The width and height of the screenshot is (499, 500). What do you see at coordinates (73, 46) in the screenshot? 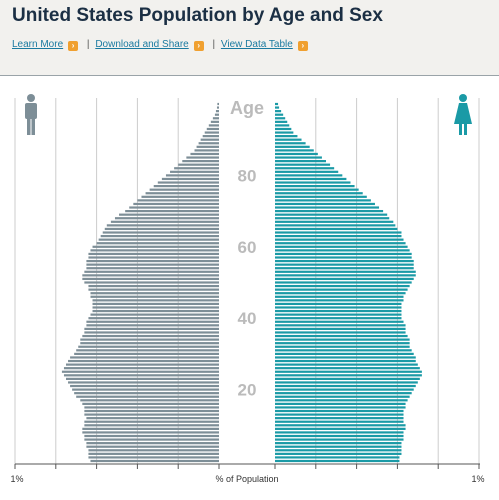
I see `chevron-right-icon: ›` at bounding box center [73, 46].